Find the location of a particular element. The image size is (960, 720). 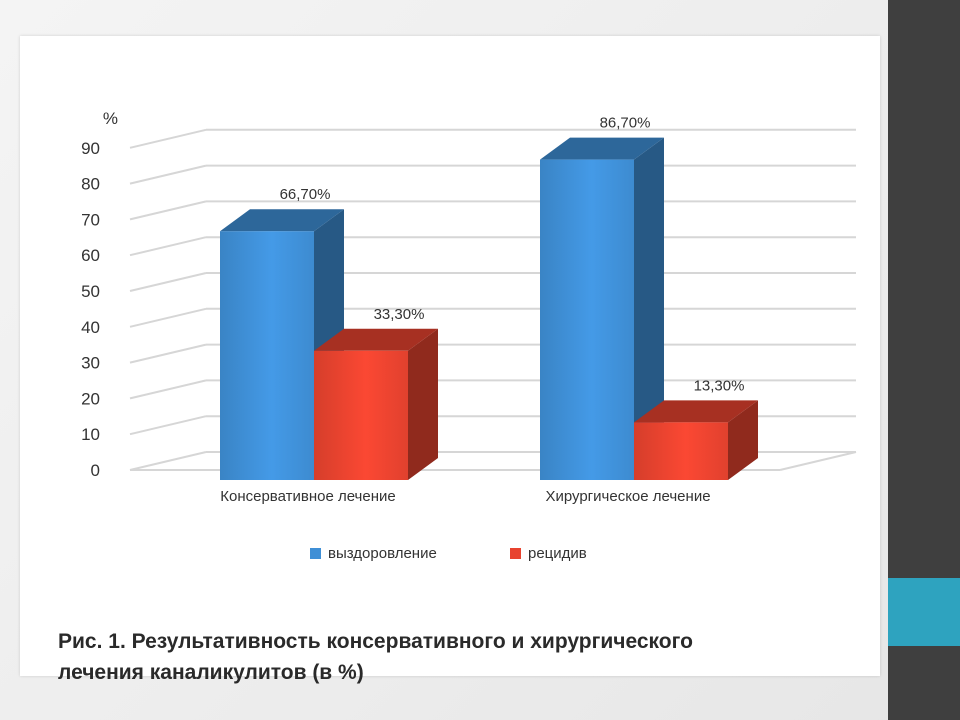

bar-side-выздоровление-1 is located at coordinates (649, 308).